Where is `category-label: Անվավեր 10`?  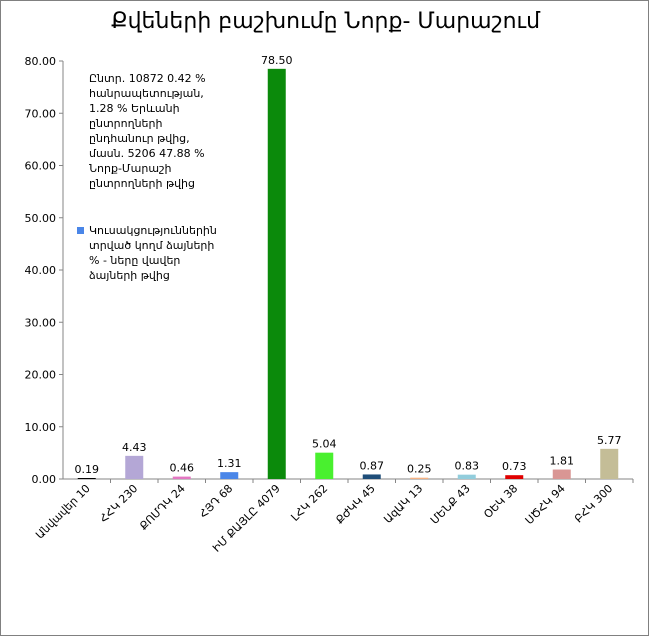 category-label: Անվավեր 10 is located at coordinates (63, 512).